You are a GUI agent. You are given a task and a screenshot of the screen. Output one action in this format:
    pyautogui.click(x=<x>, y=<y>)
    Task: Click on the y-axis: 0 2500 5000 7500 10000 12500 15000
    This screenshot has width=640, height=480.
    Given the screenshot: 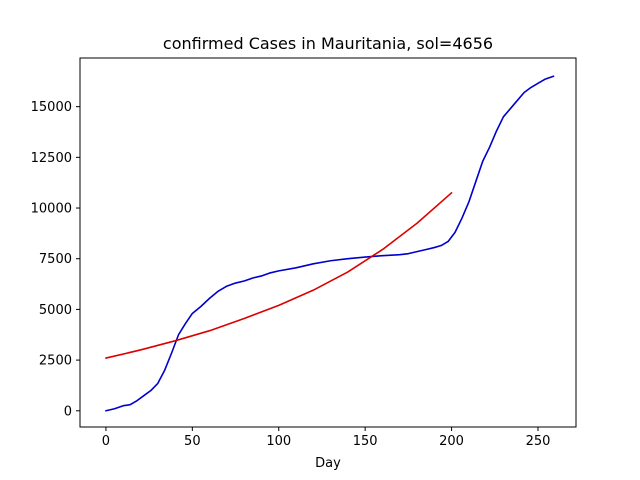 What is the action you would take?
    pyautogui.click(x=55, y=259)
    